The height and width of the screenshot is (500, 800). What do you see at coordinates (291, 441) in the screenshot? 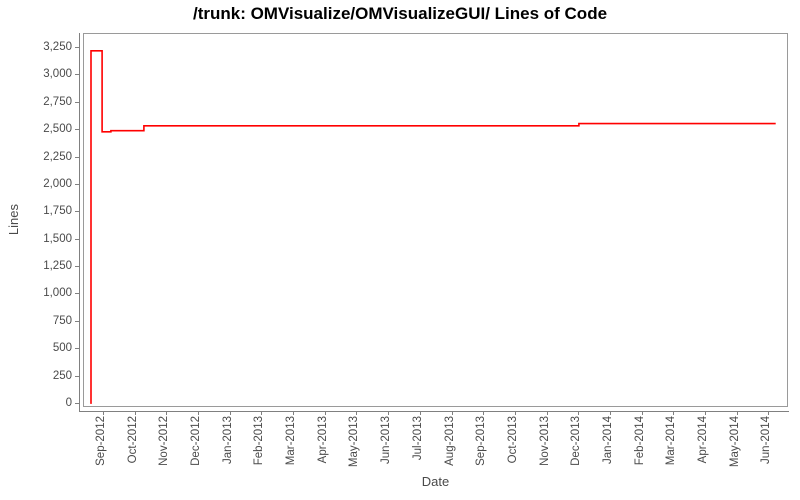
I see `x-tick-label: Mar-2013` at bounding box center [291, 441].